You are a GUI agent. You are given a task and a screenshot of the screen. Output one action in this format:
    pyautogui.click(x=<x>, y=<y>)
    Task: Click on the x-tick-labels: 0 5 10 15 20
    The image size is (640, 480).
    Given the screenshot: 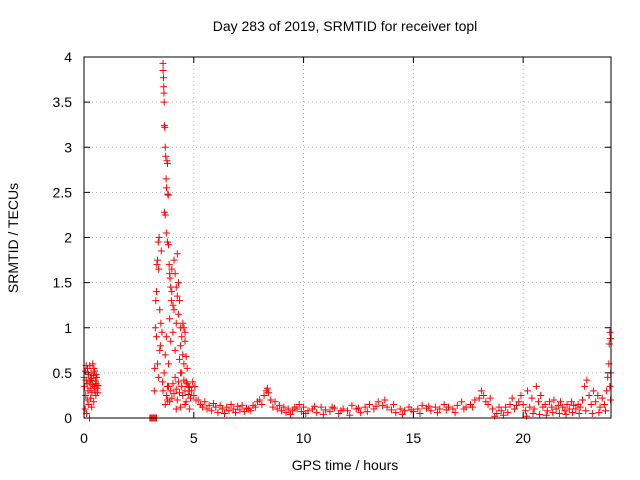 What is the action you would take?
    pyautogui.click(x=305, y=438)
    